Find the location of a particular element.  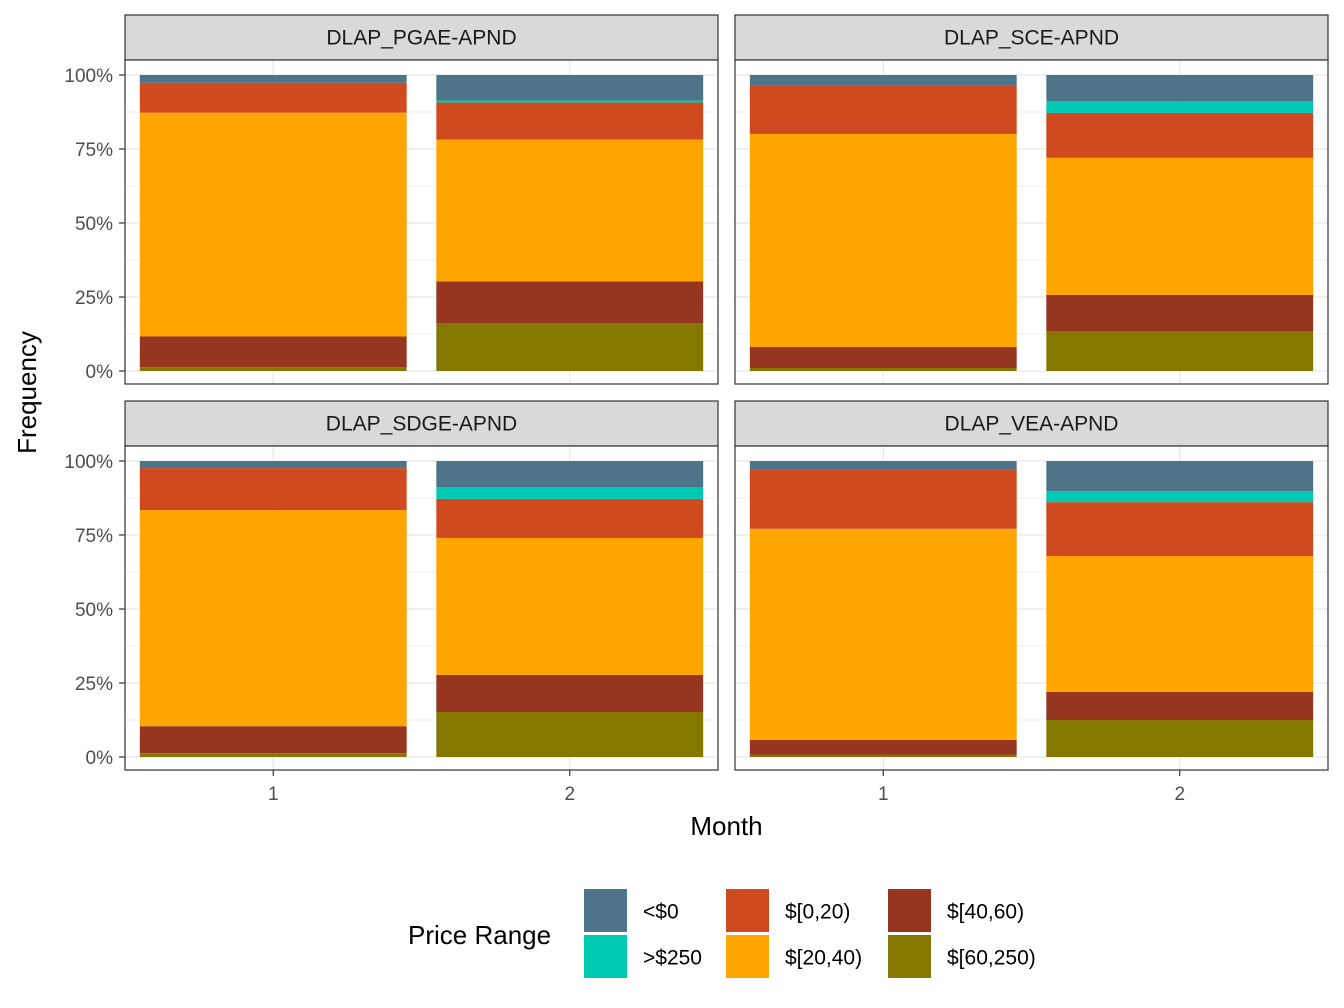

facet-title: DLAP_PGAE-APND is located at coordinates (421, 38).